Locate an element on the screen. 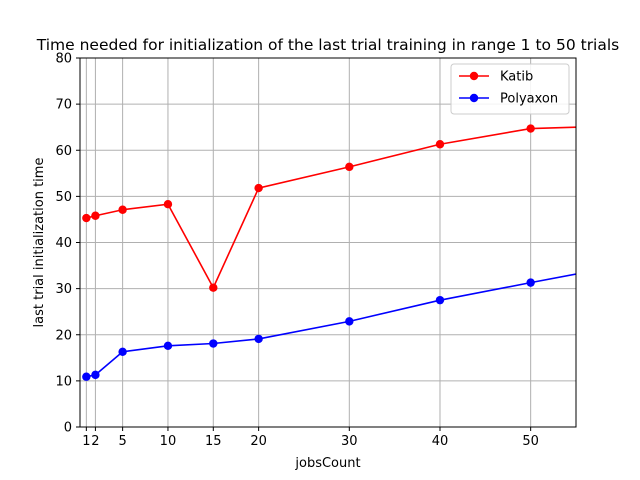  legend: Katib Polyaxon is located at coordinates (510, 89).